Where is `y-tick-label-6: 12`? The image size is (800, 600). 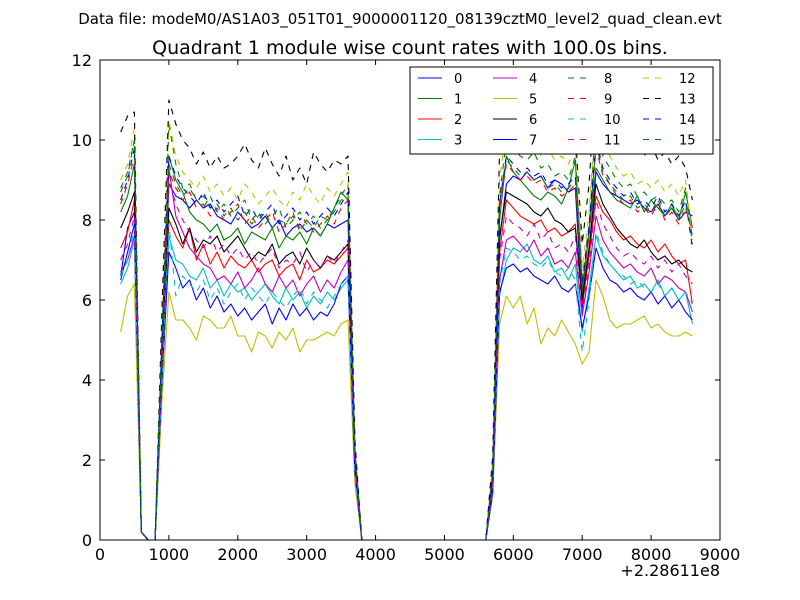
y-tick-label-6: 12 is located at coordinates (82, 60).